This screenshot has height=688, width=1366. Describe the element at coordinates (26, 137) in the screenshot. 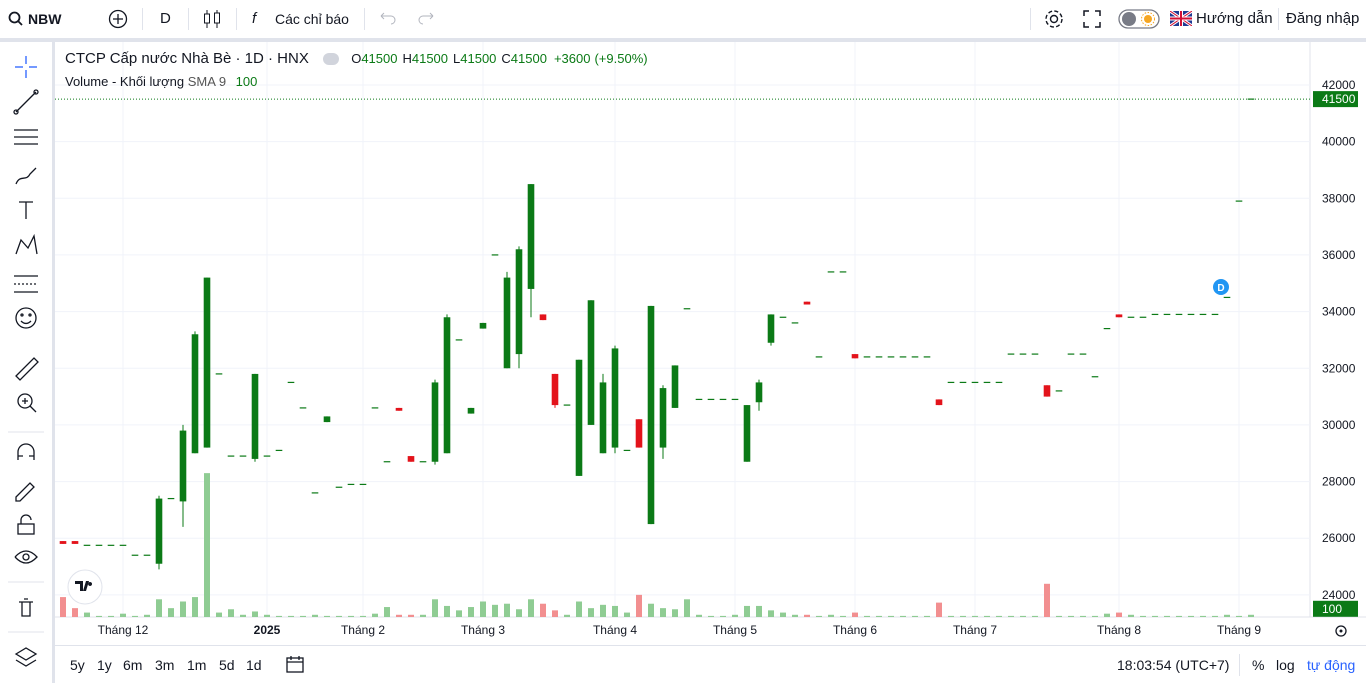

I see `lines-tool` at that location.